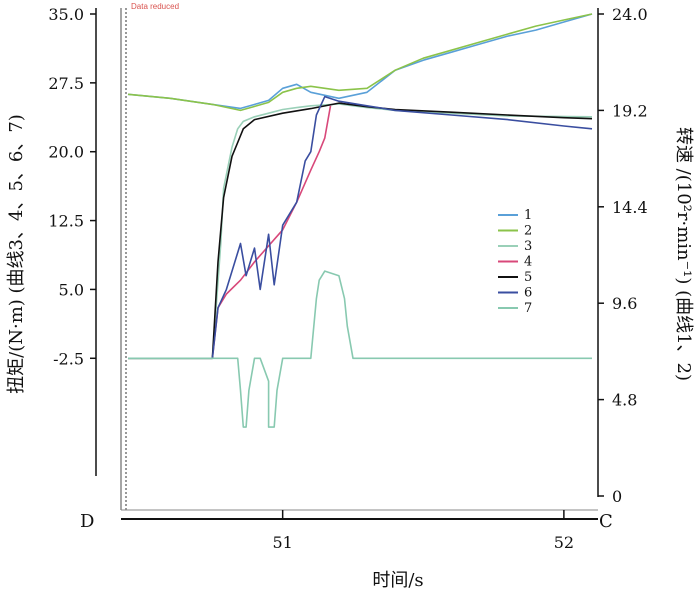 The image size is (700, 593). Describe the element at coordinates (528, 215) in the screenshot. I see `legend-label-1: 1` at that location.